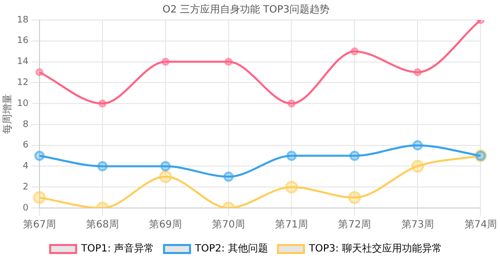 The height and width of the screenshot is (264, 500). Describe the element at coordinates (354, 224) in the screenshot. I see `x-tick-label: 第72周` at that location.